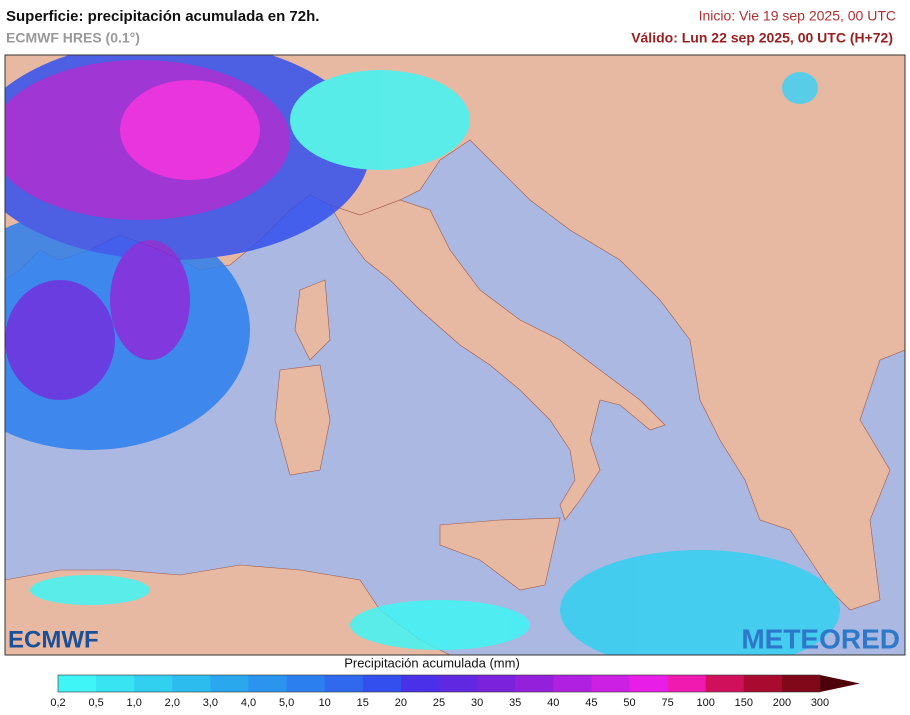  Describe the element at coordinates (73, 38) in the screenshot. I see `model: ECMWF HRES (0.1°)` at that location.